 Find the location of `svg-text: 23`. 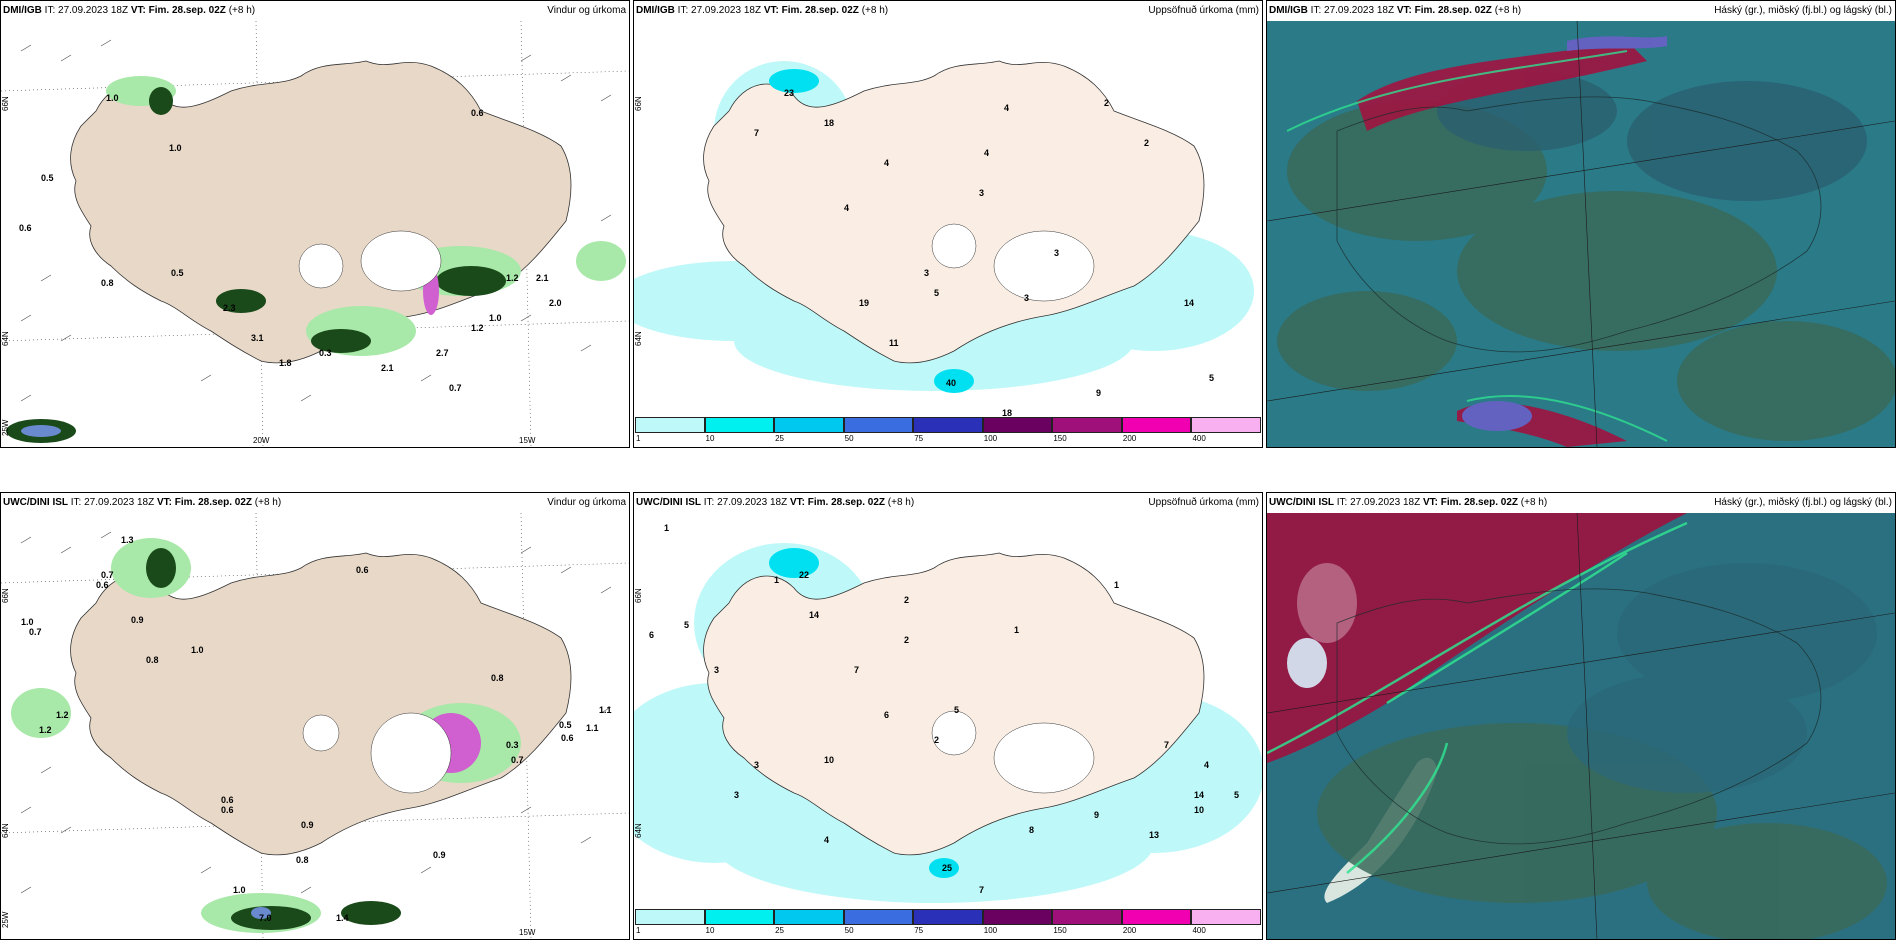

svg-text: 23 is located at coordinates (789, 93).